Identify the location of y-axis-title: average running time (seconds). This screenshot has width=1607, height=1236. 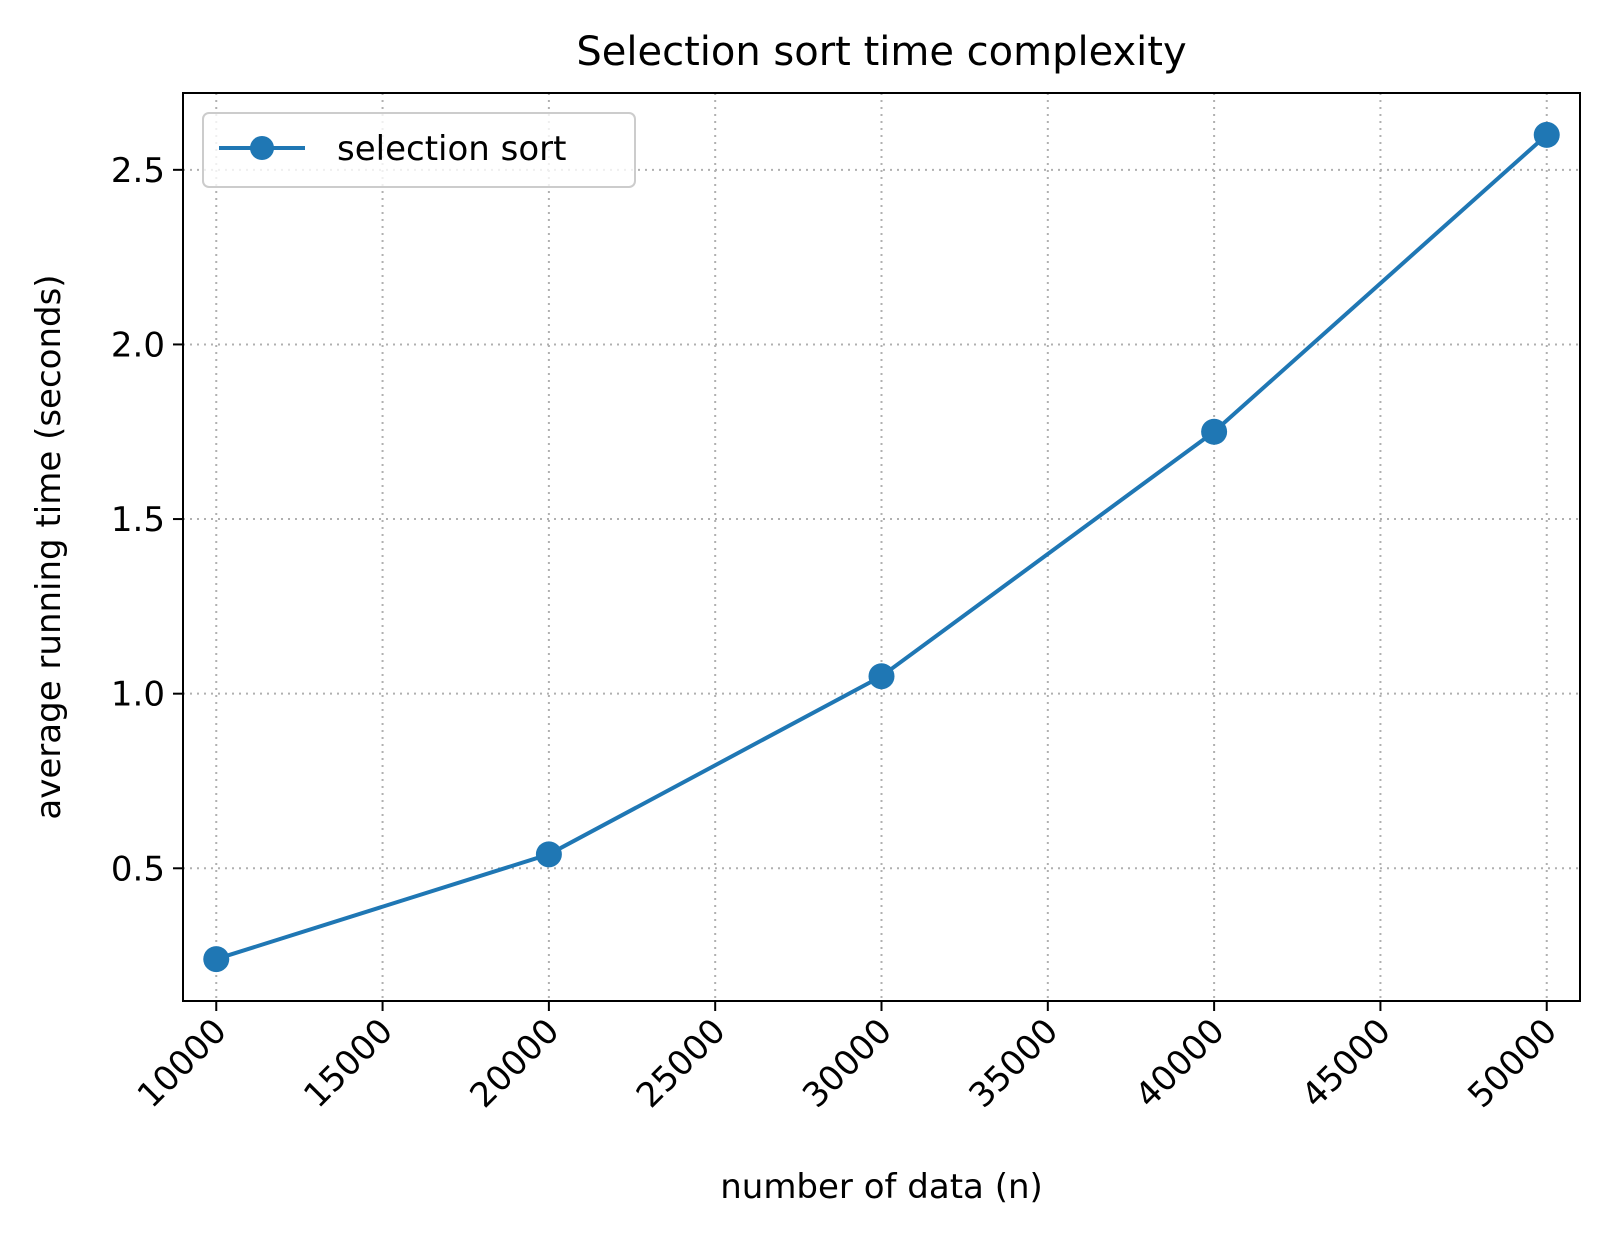
(49, 546).